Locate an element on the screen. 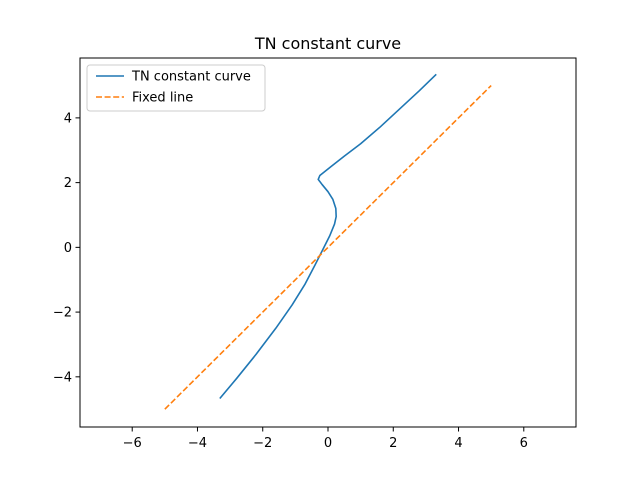 This screenshot has height=480, width=640. x-axis: −6 −4 −2 0 2 4 6 is located at coordinates (325, 439).